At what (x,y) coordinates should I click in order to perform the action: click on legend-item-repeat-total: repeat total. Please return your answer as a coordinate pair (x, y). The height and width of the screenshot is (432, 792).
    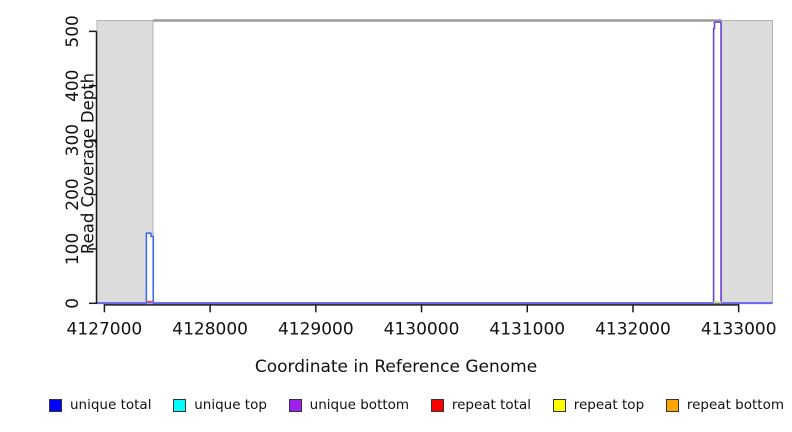
    Looking at the image, I should click on (480, 405).